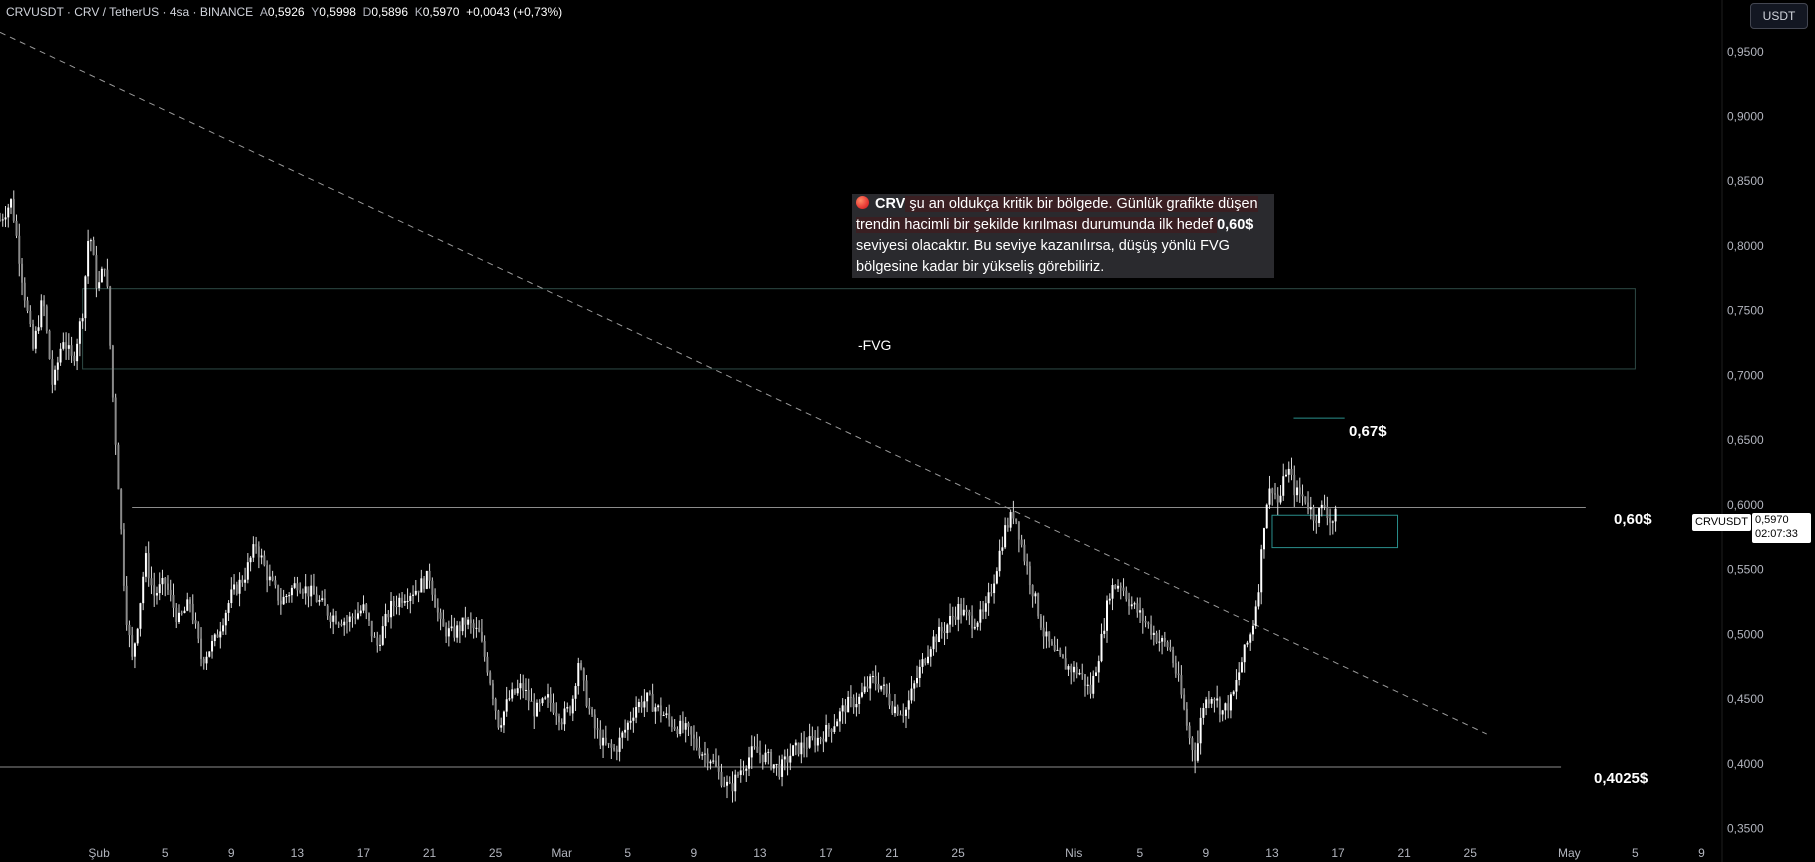 The height and width of the screenshot is (862, 1815). Describe the element at coordinates (1073, 853) in the screenshot. I see `x-tick-label-14: Nis` at that location.